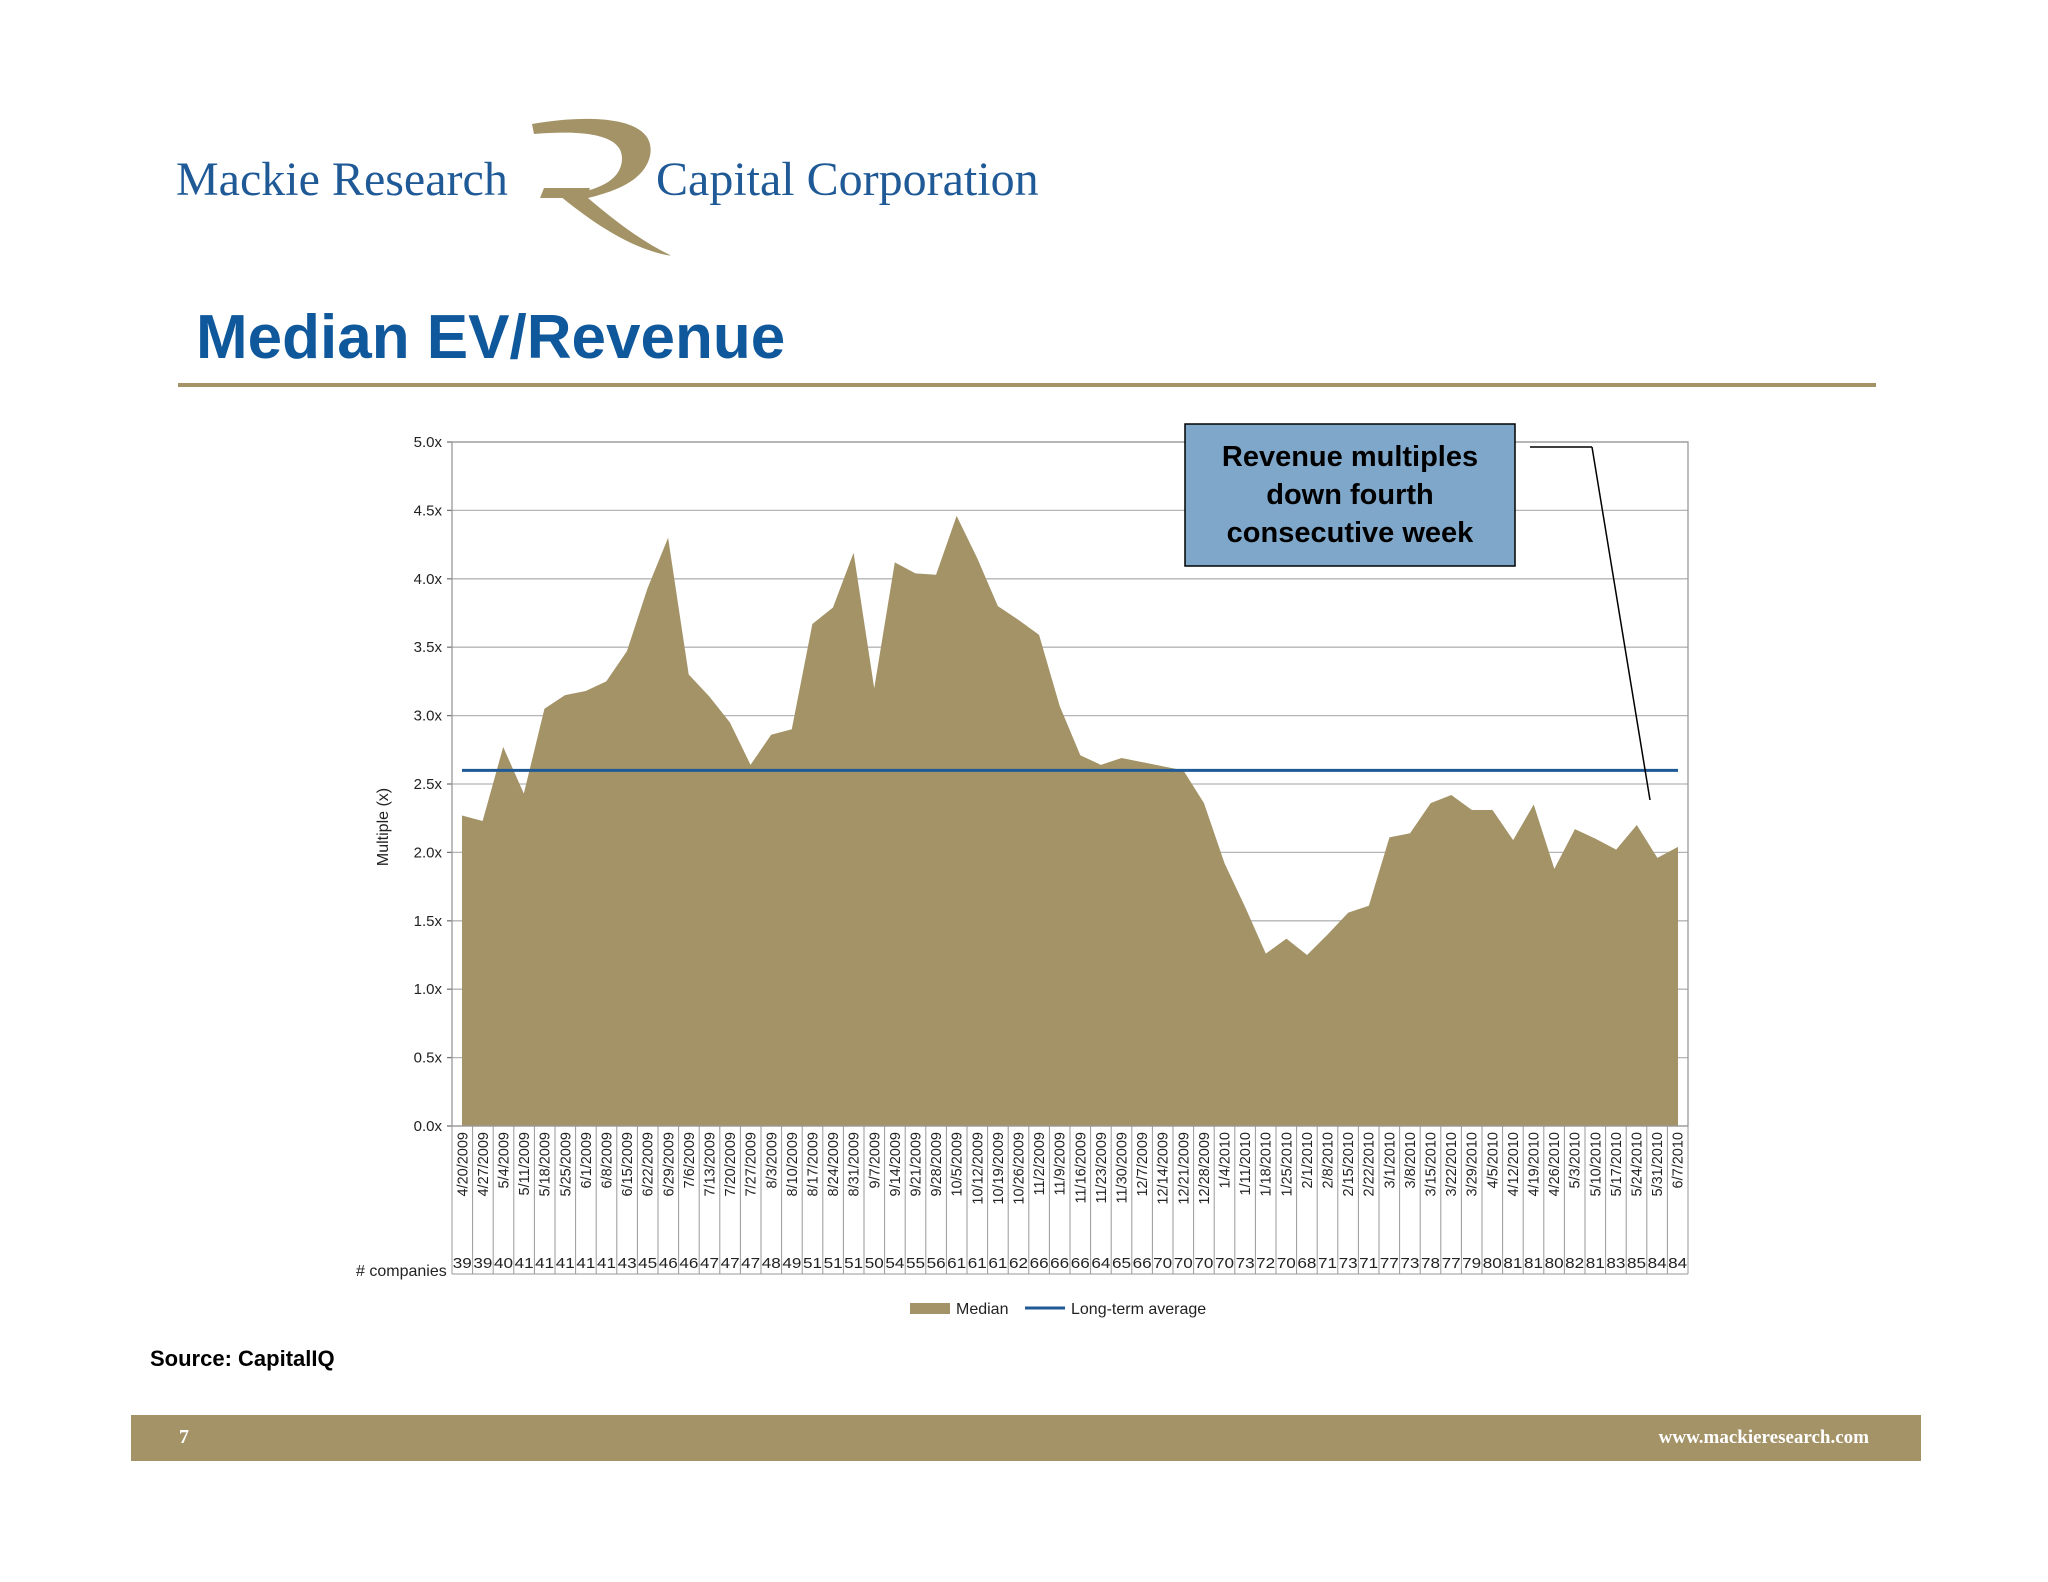 The width and height of the screenshot is (2048, 1582). Describe the element at coordinates (1596, 1164) in the screenshot. I see `x-tick-label: 5/10/2010` at that location.